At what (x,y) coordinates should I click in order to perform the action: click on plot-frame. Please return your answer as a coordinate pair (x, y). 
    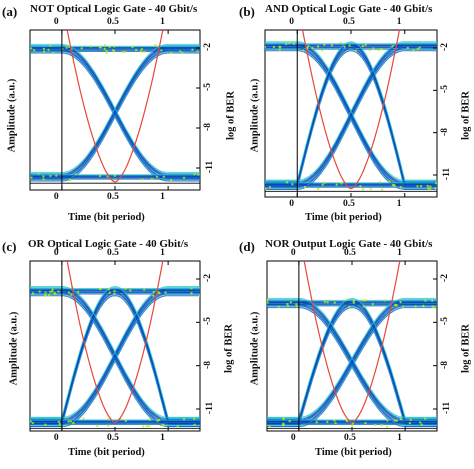
    Looking at the image, I should click on (352, 346).